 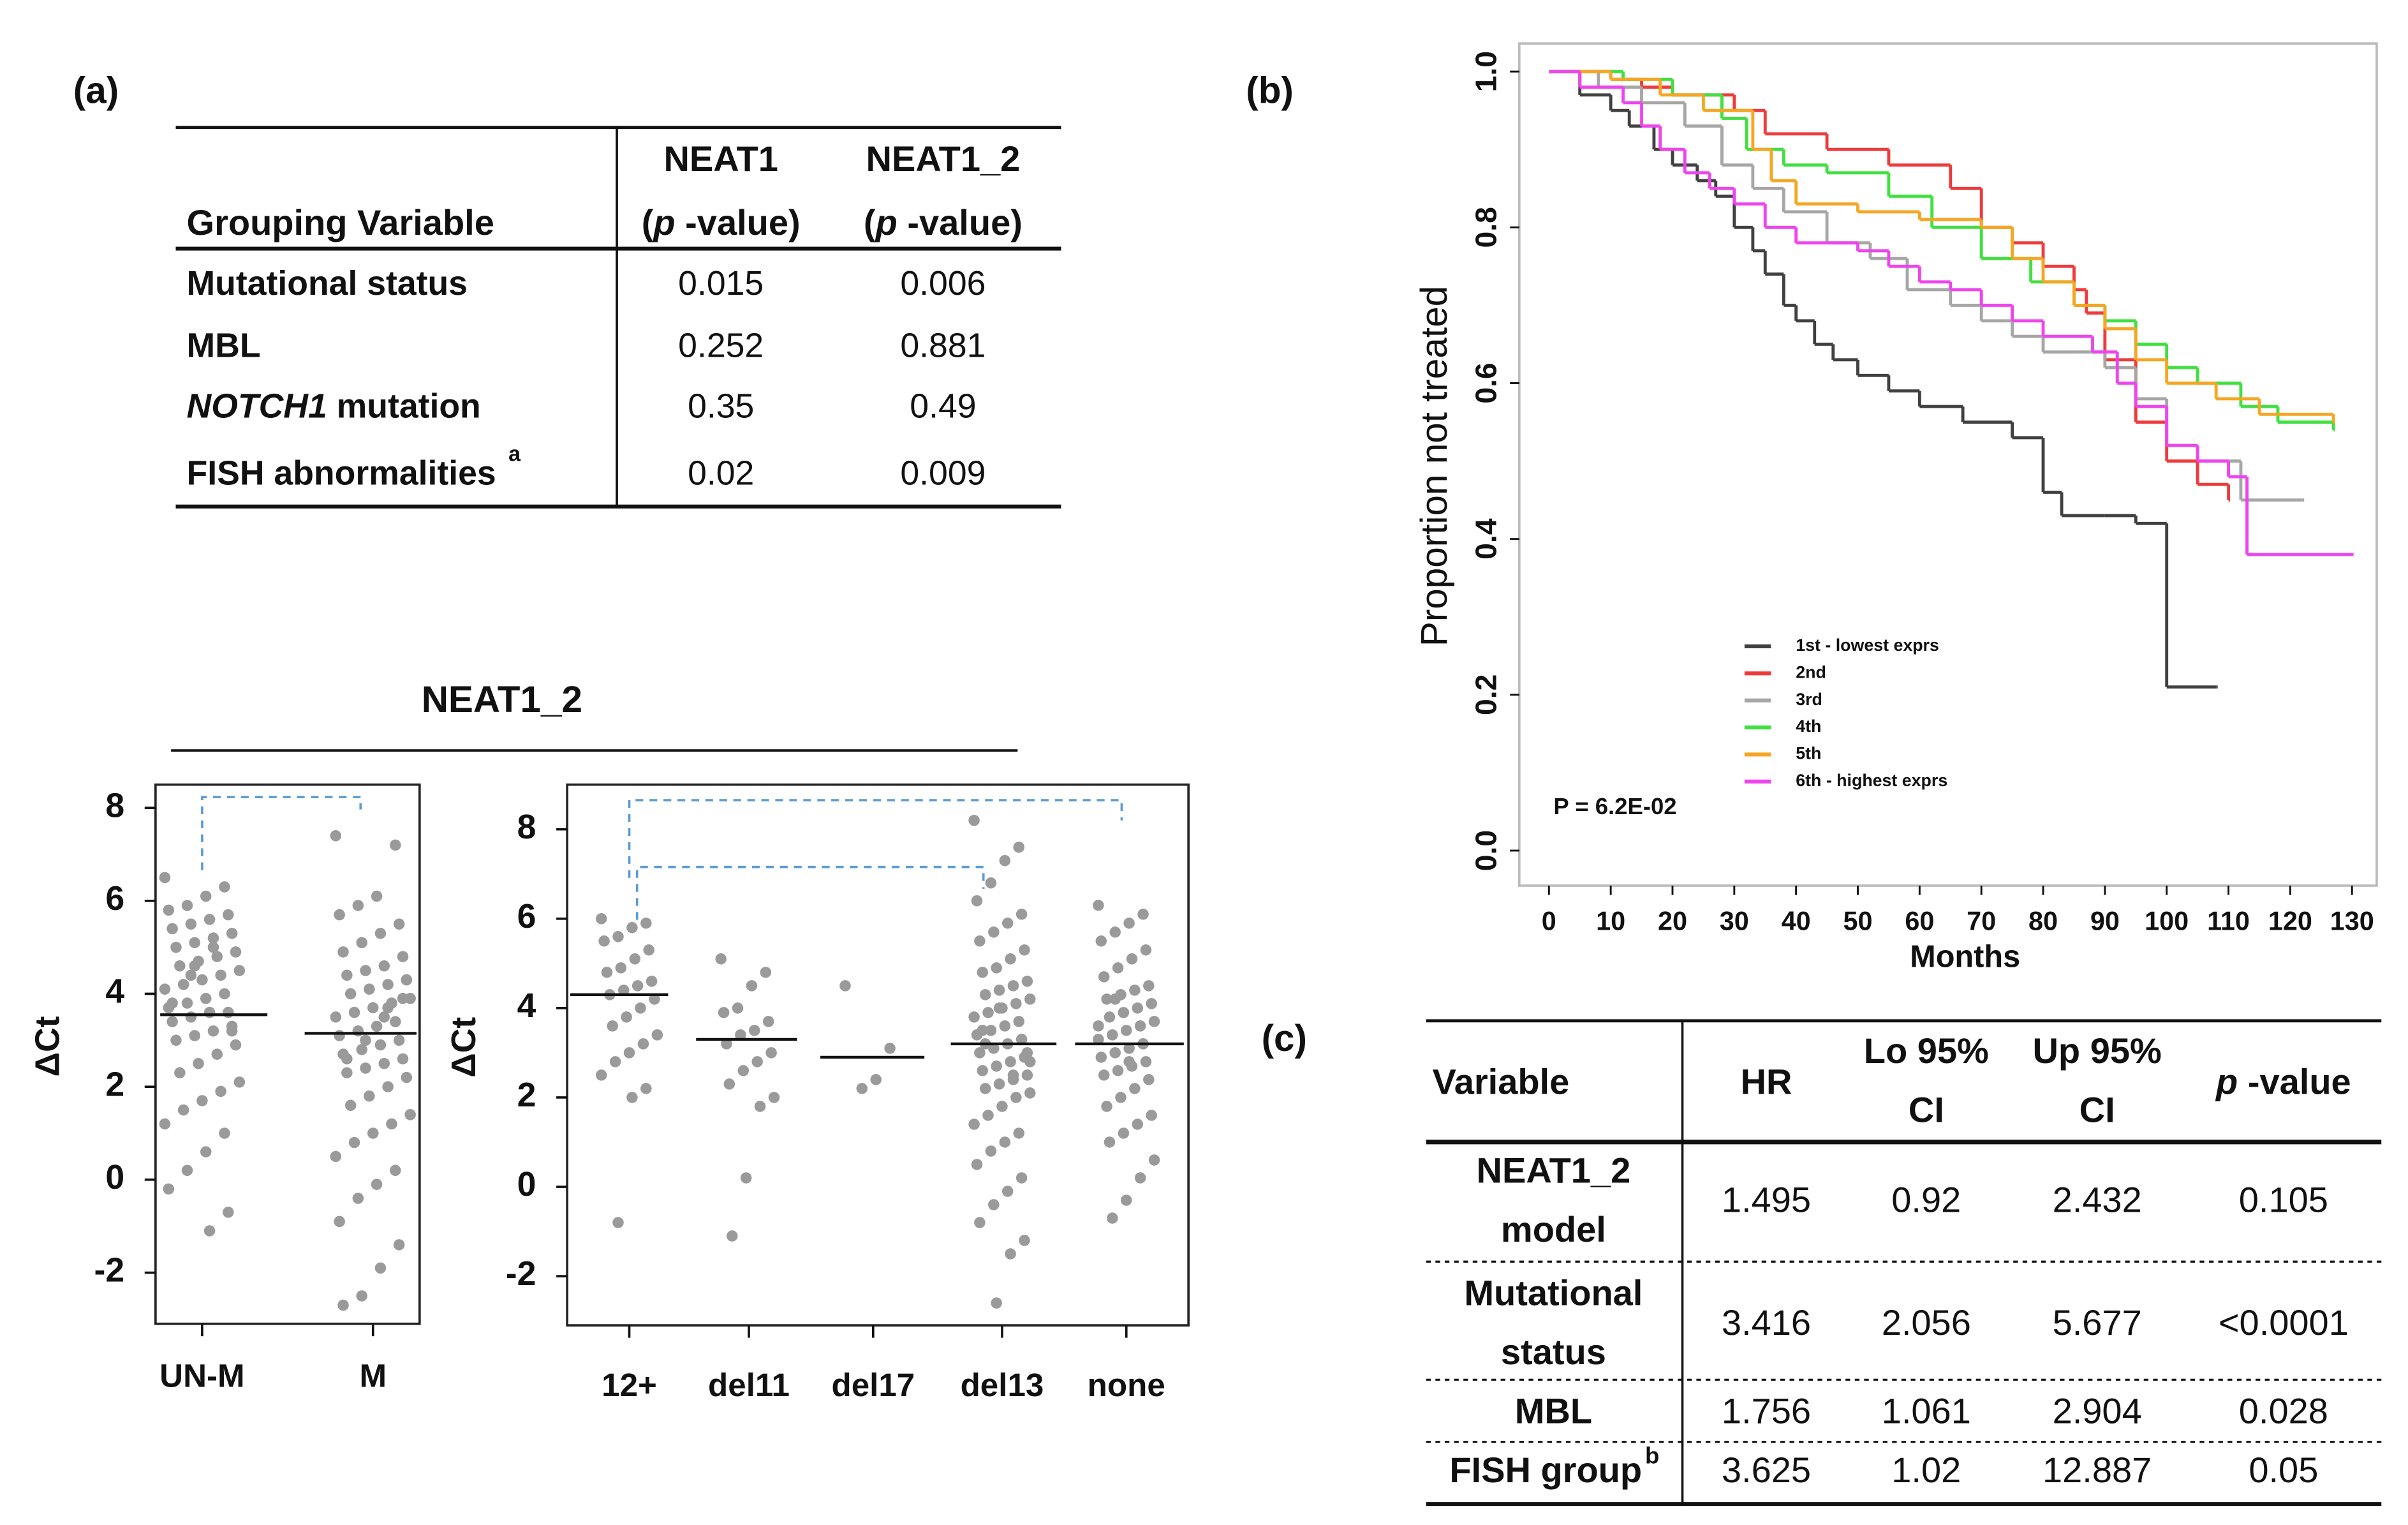 I want to click on row-label: FISH group, so click(x=1545, y=1470).